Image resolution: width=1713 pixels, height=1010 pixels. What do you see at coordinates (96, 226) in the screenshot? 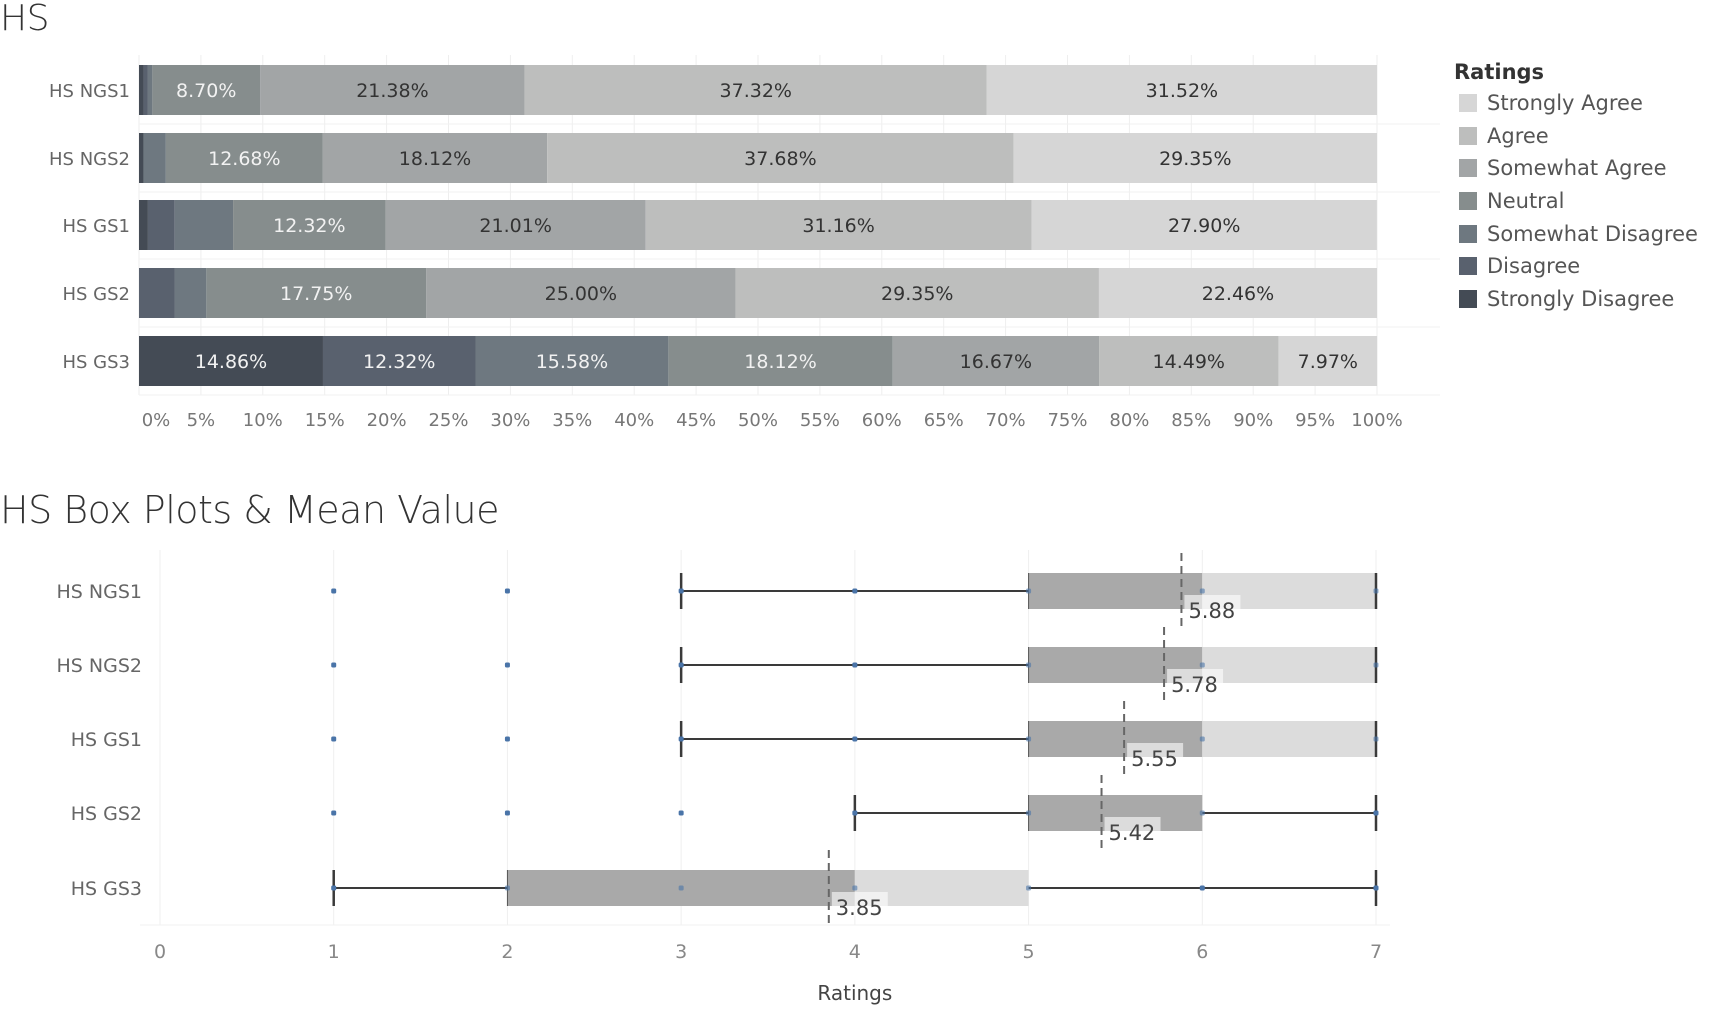
I see `stack-category-label: HS GS1` at bounding box center [96, 226].